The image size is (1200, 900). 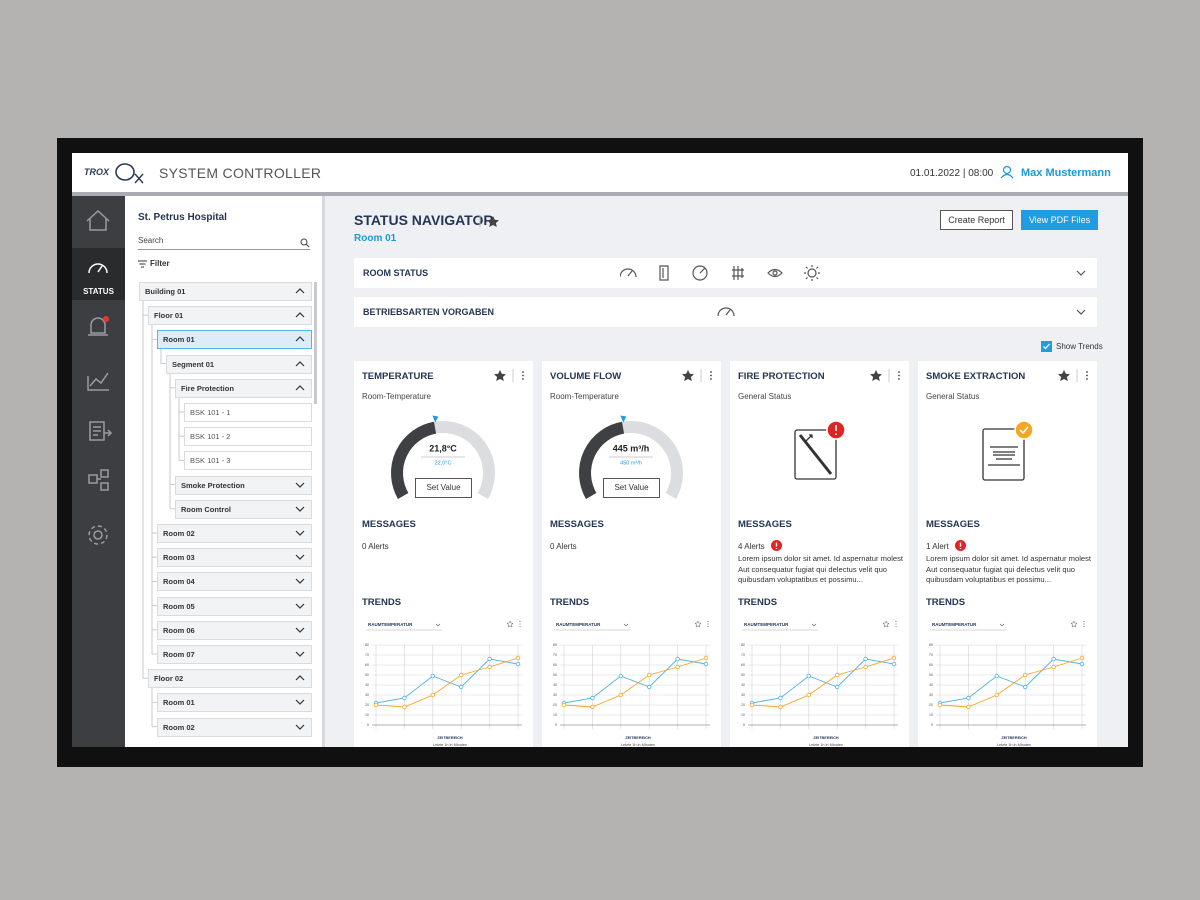 I want to click on tree-row: Room 07, so click(x=234, y=654).